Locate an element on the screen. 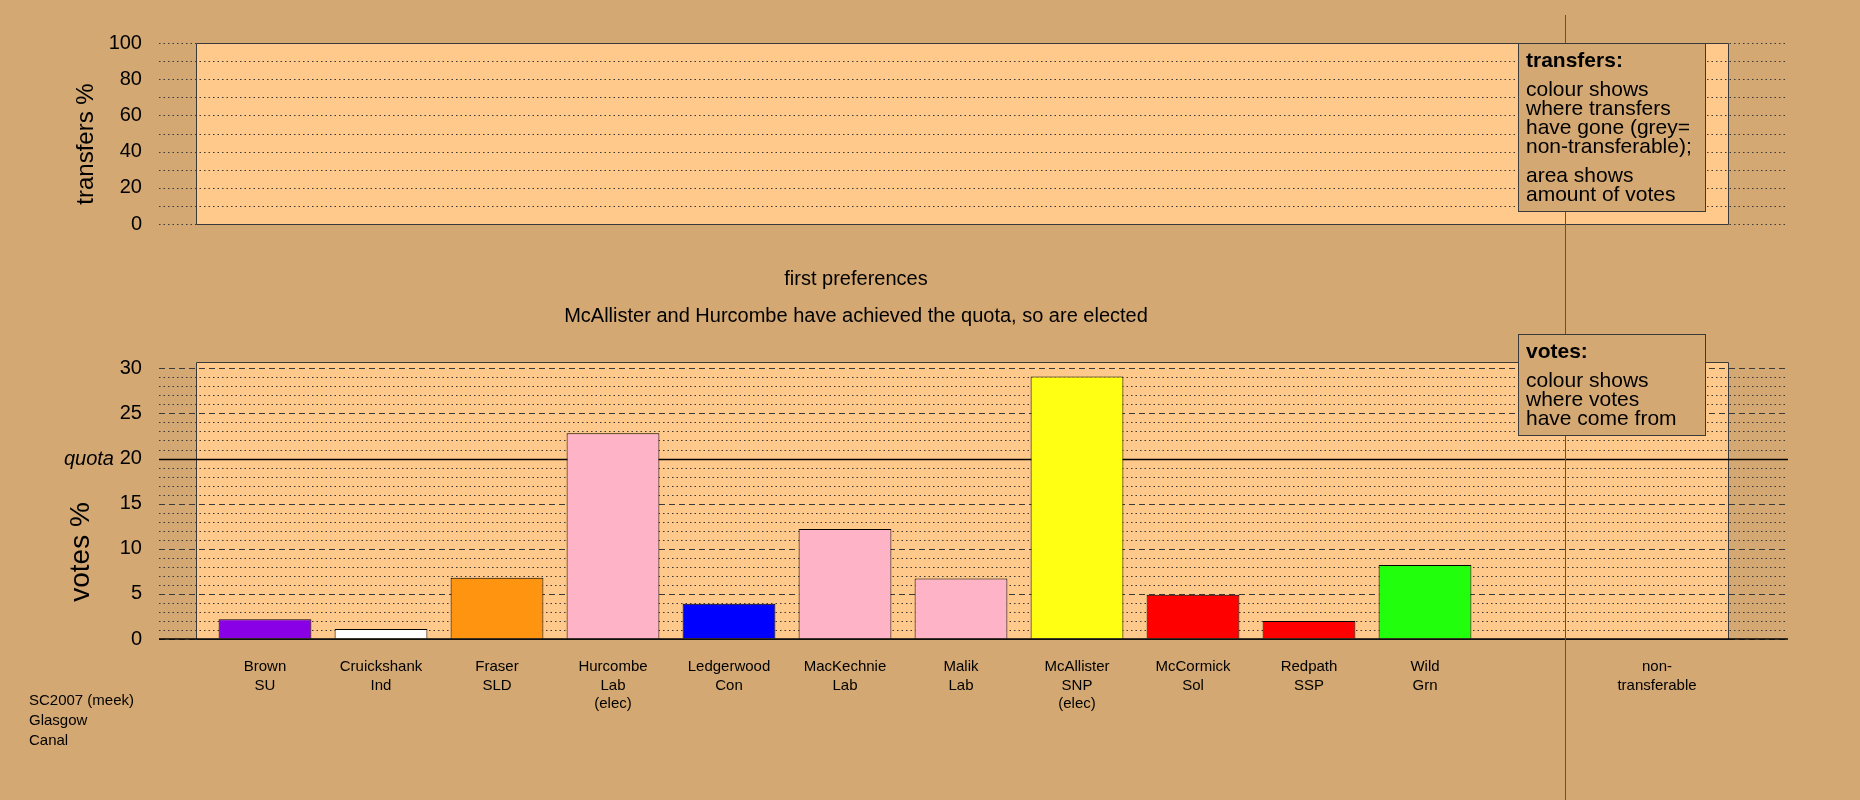 The height and width of the screenshot is (800, 1860). x-tick-label: Redpath SSP is located at coordinates (1309, 675).